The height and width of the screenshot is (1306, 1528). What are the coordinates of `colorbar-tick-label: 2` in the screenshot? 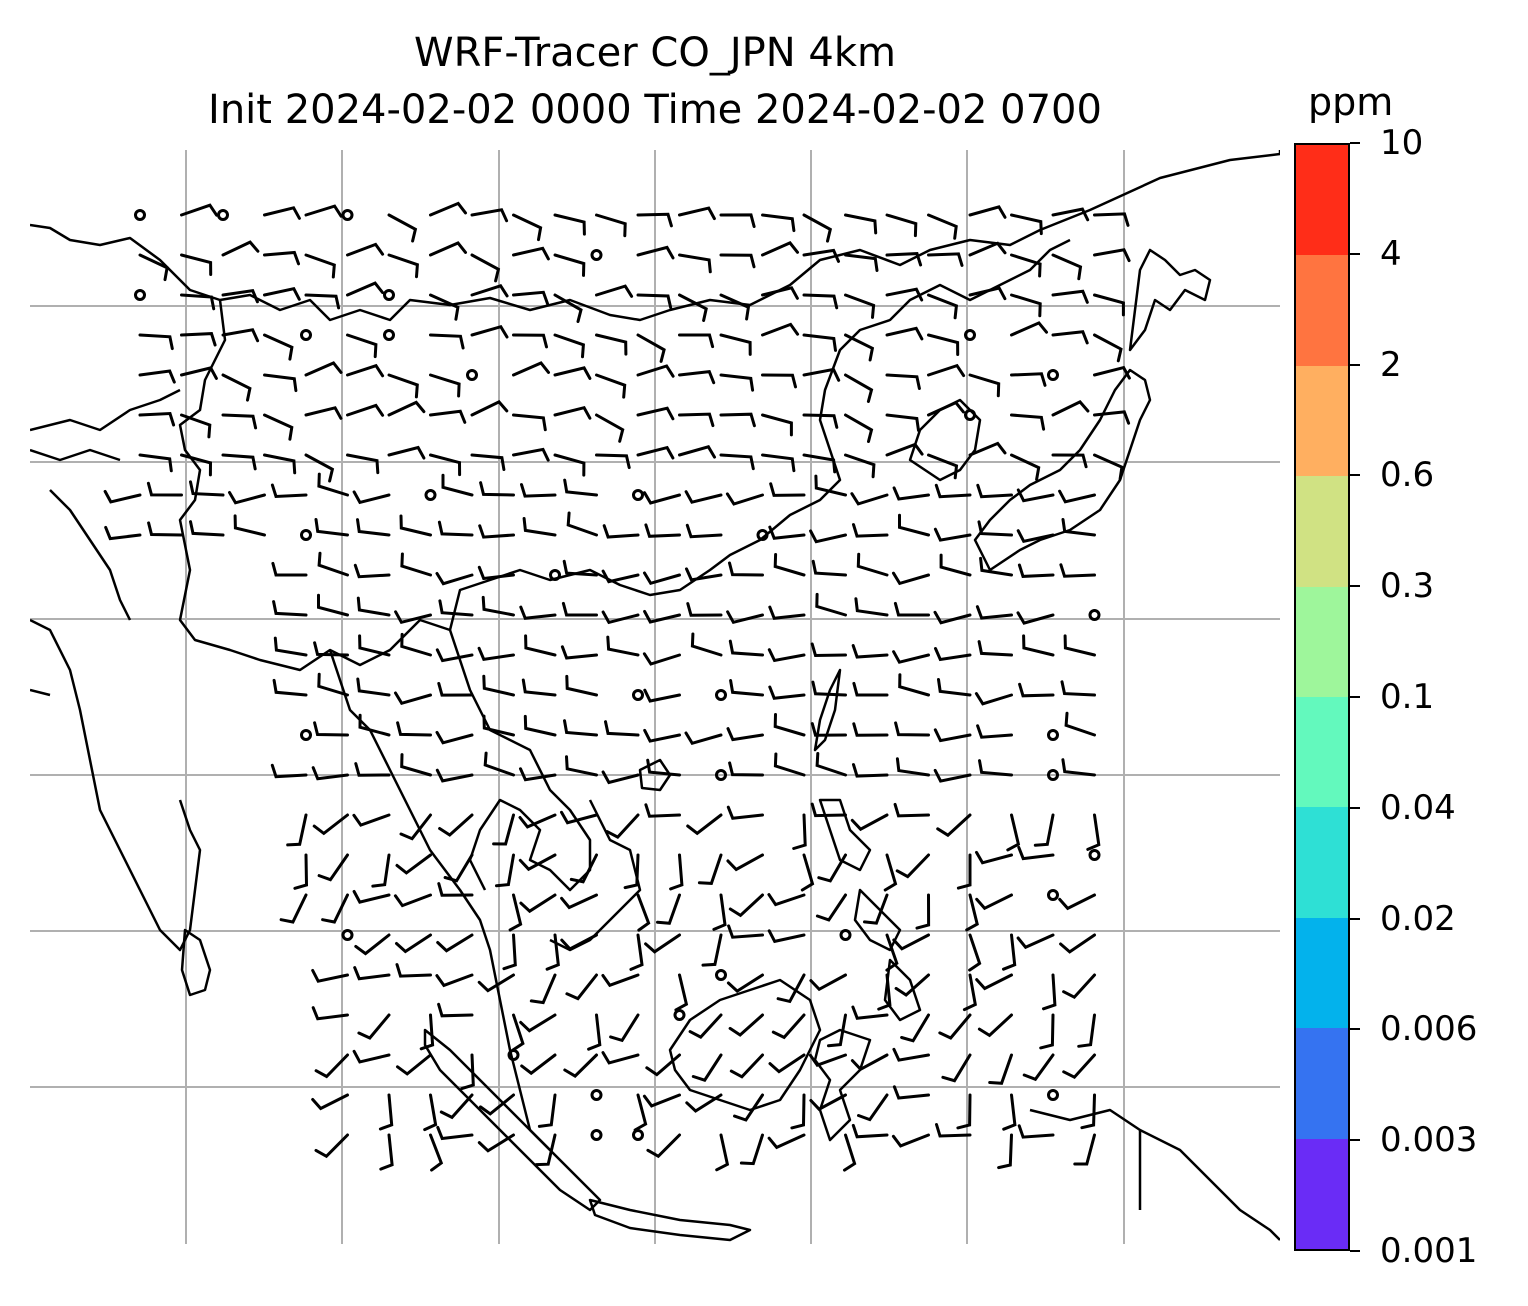 It's located at (1391, 364).